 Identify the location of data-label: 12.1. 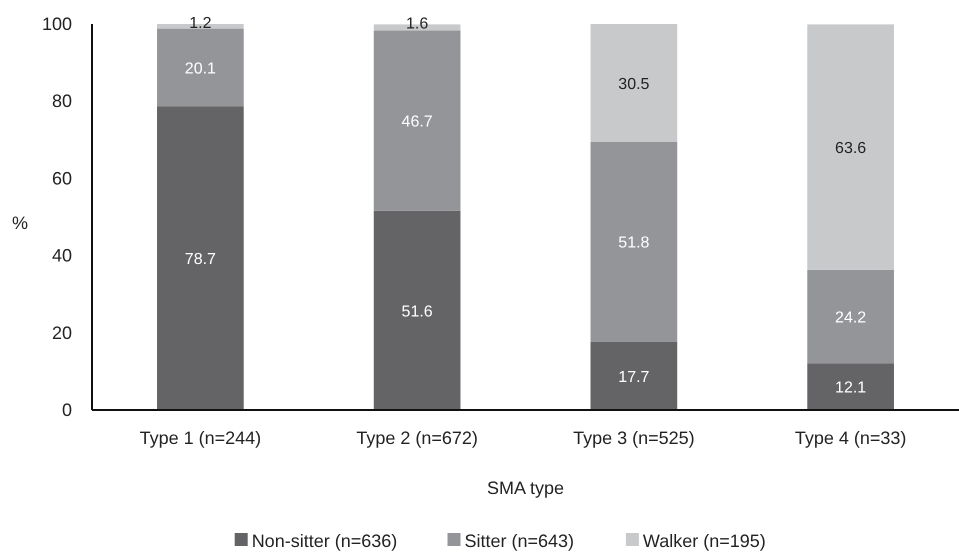
(850, 388).